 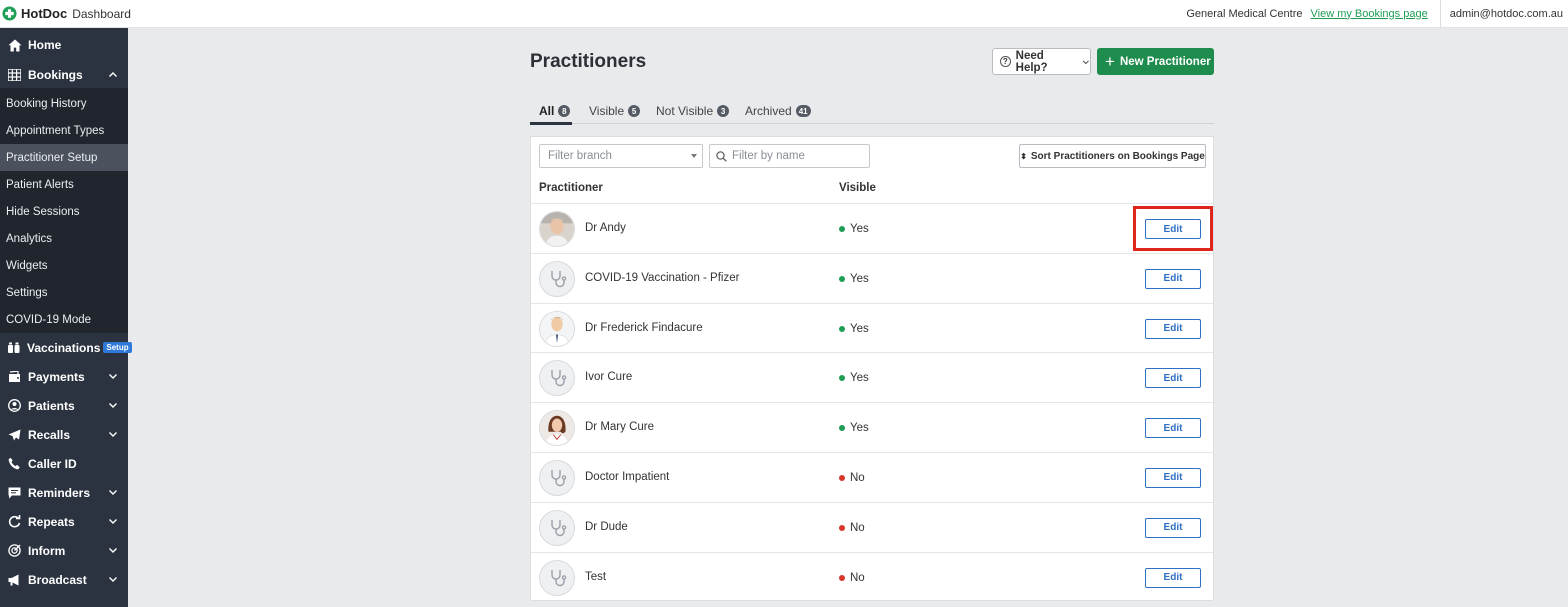 I want to click on sidebar-item-vaccinations: Vaccinations Setup, so click(x=66, y=347).